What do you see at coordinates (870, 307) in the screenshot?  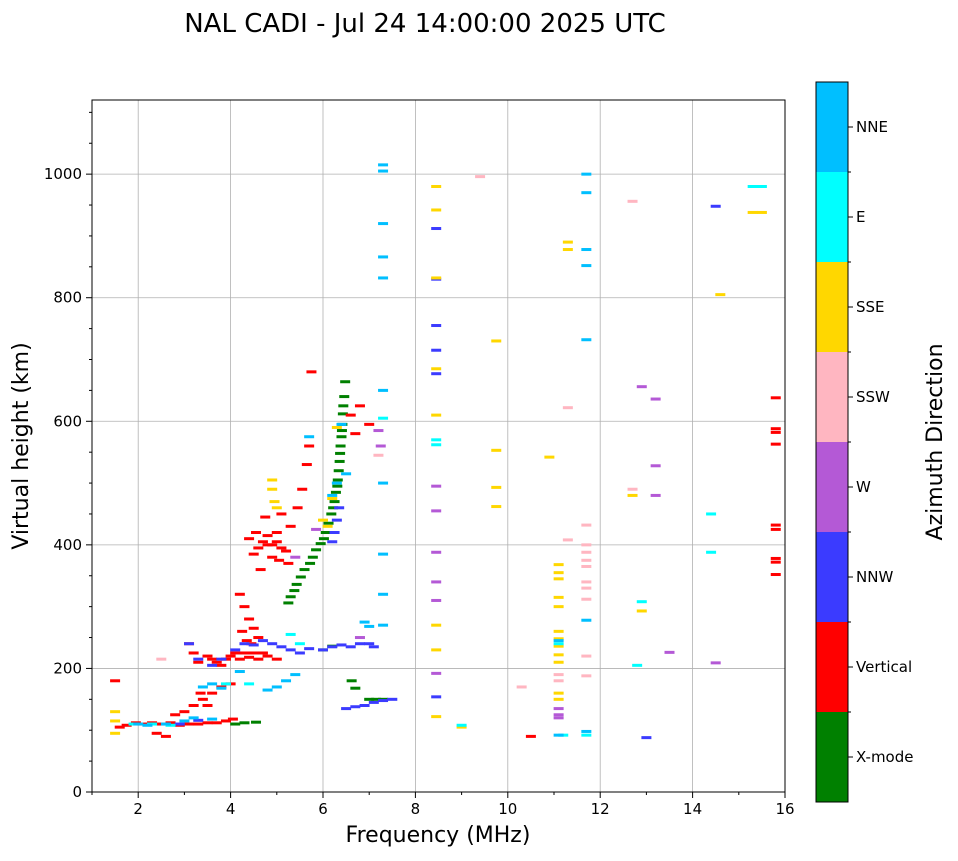 I see `colorbar-tick-label: SSE` at bounding box center [870, 307].